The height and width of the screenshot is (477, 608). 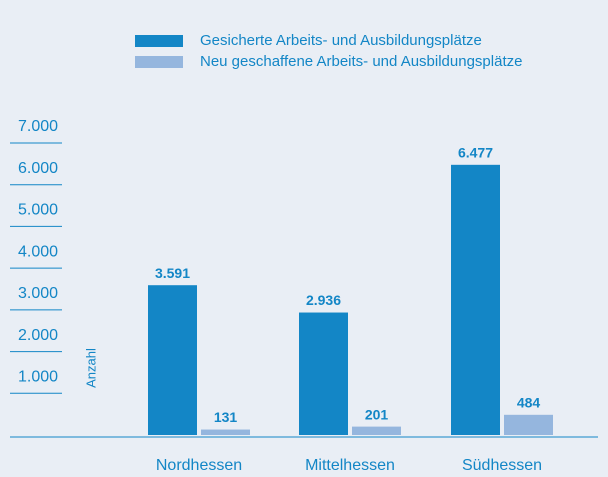 I want to click on value-label: 2.936, so click(x=323, y=300).